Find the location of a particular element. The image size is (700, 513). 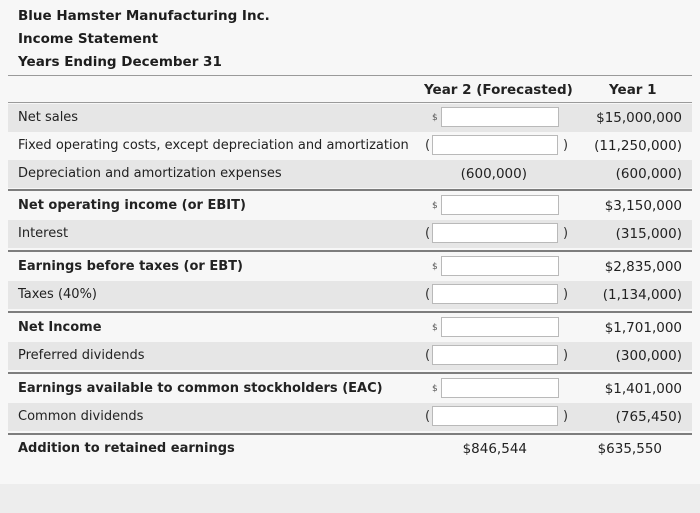

common-dividends-year2-input is located at coordinates (495, 416).